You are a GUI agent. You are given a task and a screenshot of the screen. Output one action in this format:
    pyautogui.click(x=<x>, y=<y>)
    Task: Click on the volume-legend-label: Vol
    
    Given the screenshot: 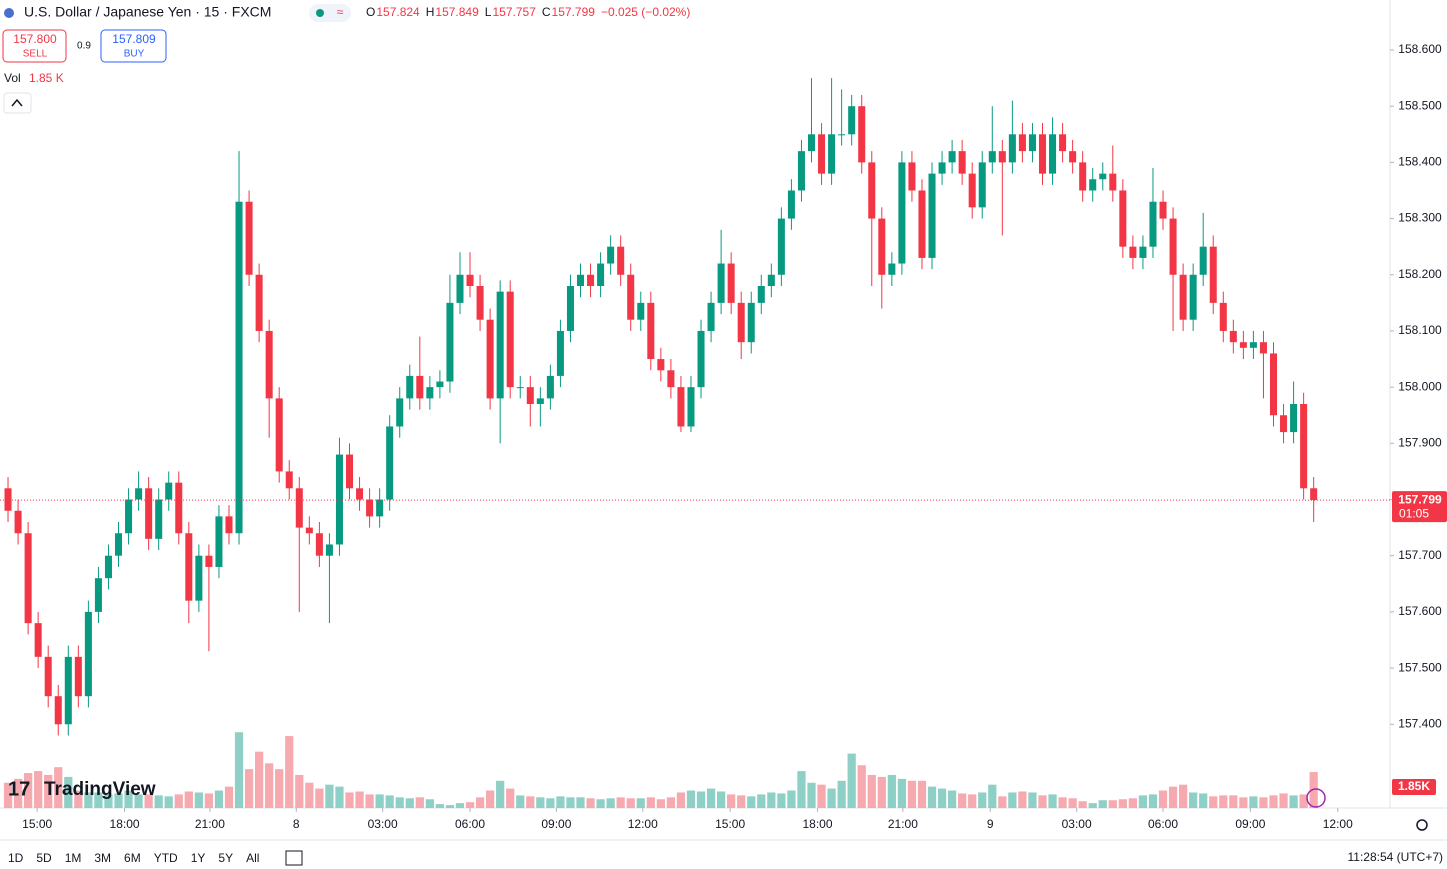 What is the action you would take?
    pyautogui.click(x=12, y=78)
    